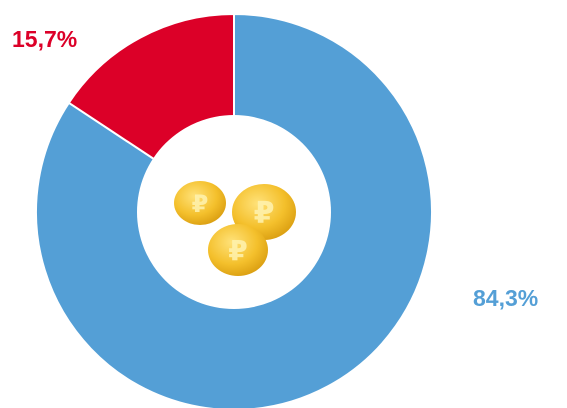  Describe the element at coordinates (505, 298) in the screenshot. I see `data-label-blue: 84,3%` at that location.